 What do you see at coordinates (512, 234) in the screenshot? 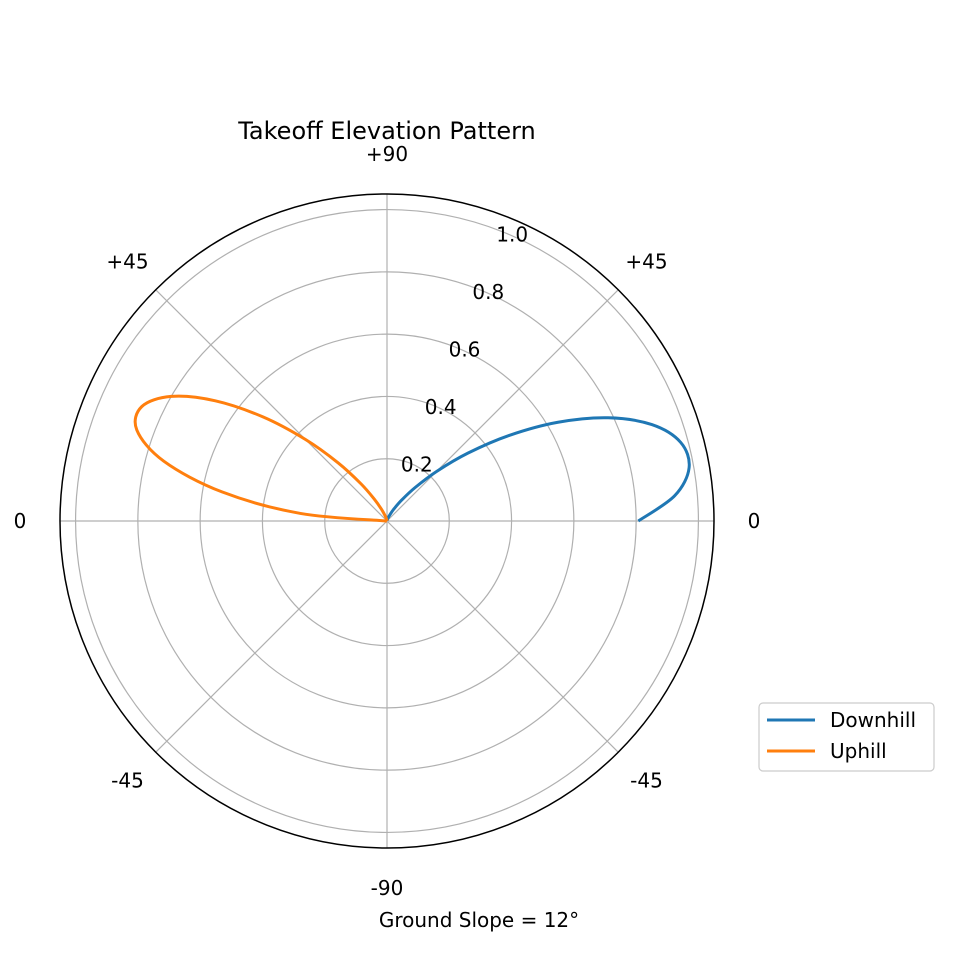
I see `radial-tick-label-4: 1.0` at bounding box center [512, 234].